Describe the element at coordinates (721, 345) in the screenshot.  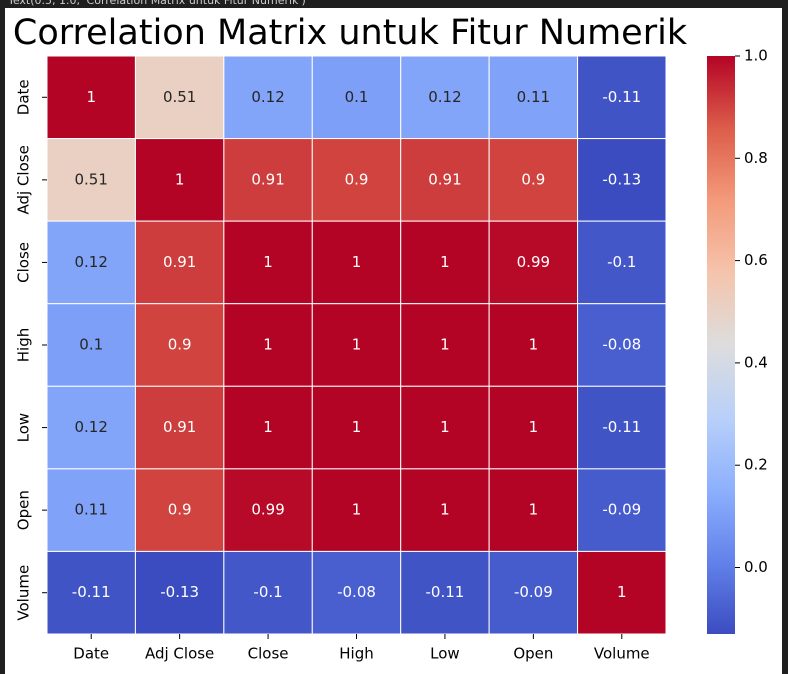
I see `colorbar` at that location.